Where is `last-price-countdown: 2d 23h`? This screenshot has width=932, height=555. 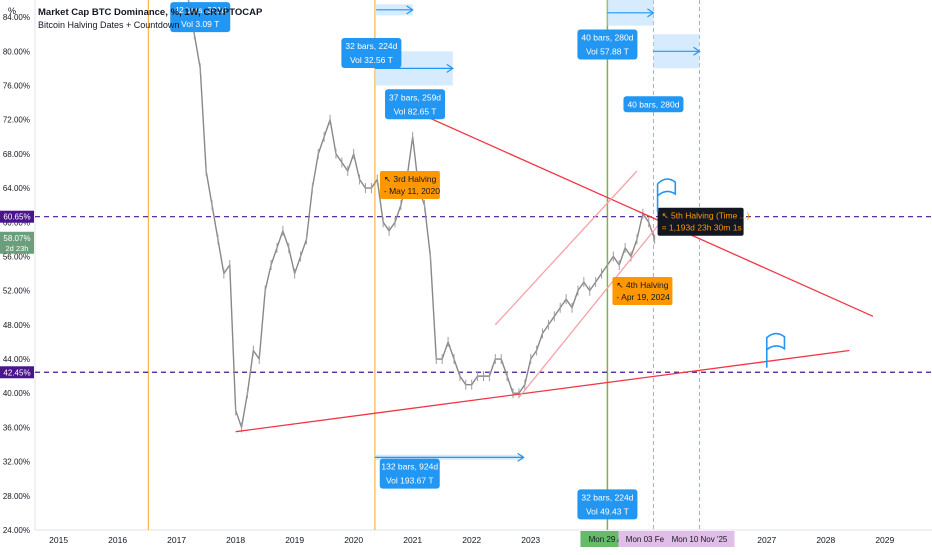 last-price-countdown: 2d 23h is located at coordinates (17, 248).